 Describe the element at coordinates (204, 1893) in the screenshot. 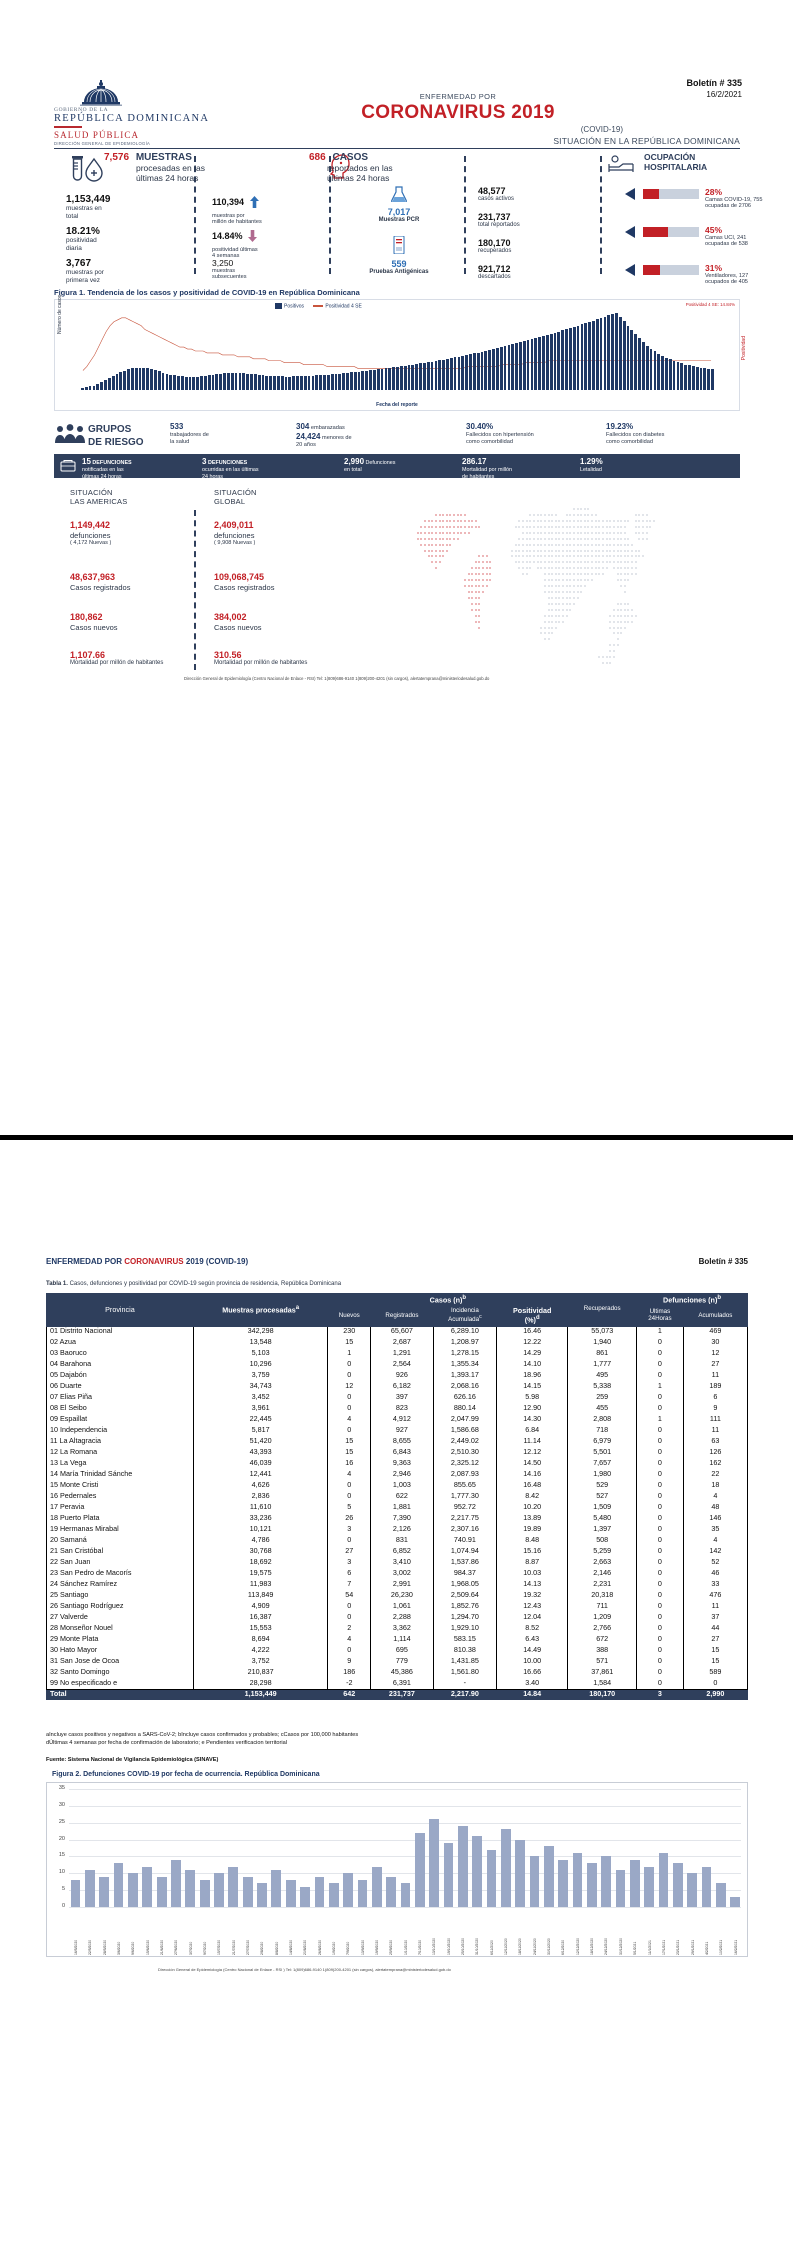

I see `figure-2-bar` at that location.